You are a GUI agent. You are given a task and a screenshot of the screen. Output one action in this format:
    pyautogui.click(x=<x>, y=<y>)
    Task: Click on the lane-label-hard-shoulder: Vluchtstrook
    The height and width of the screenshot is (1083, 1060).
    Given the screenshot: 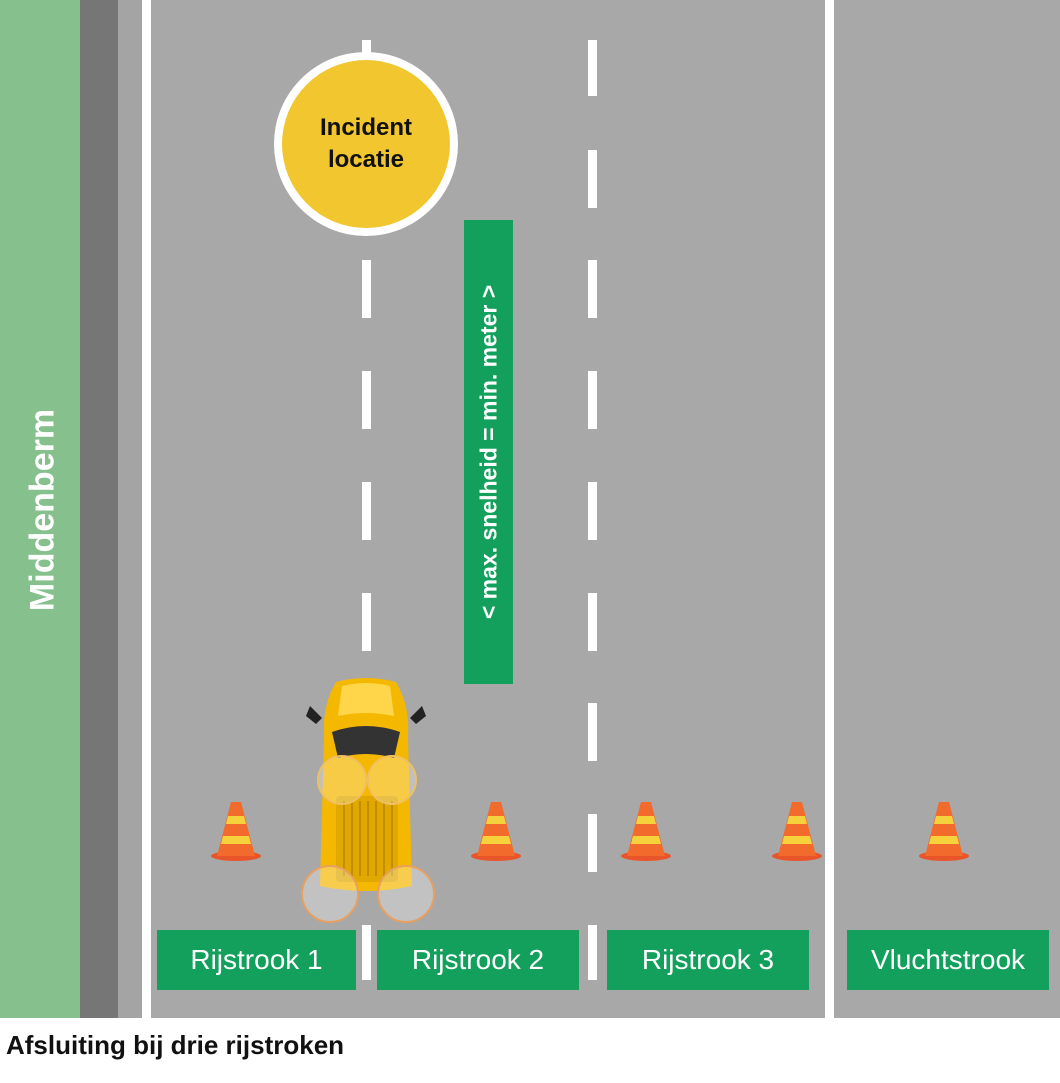 What is the action you would take?
    pyautogui.click(x=948, y=960)
    